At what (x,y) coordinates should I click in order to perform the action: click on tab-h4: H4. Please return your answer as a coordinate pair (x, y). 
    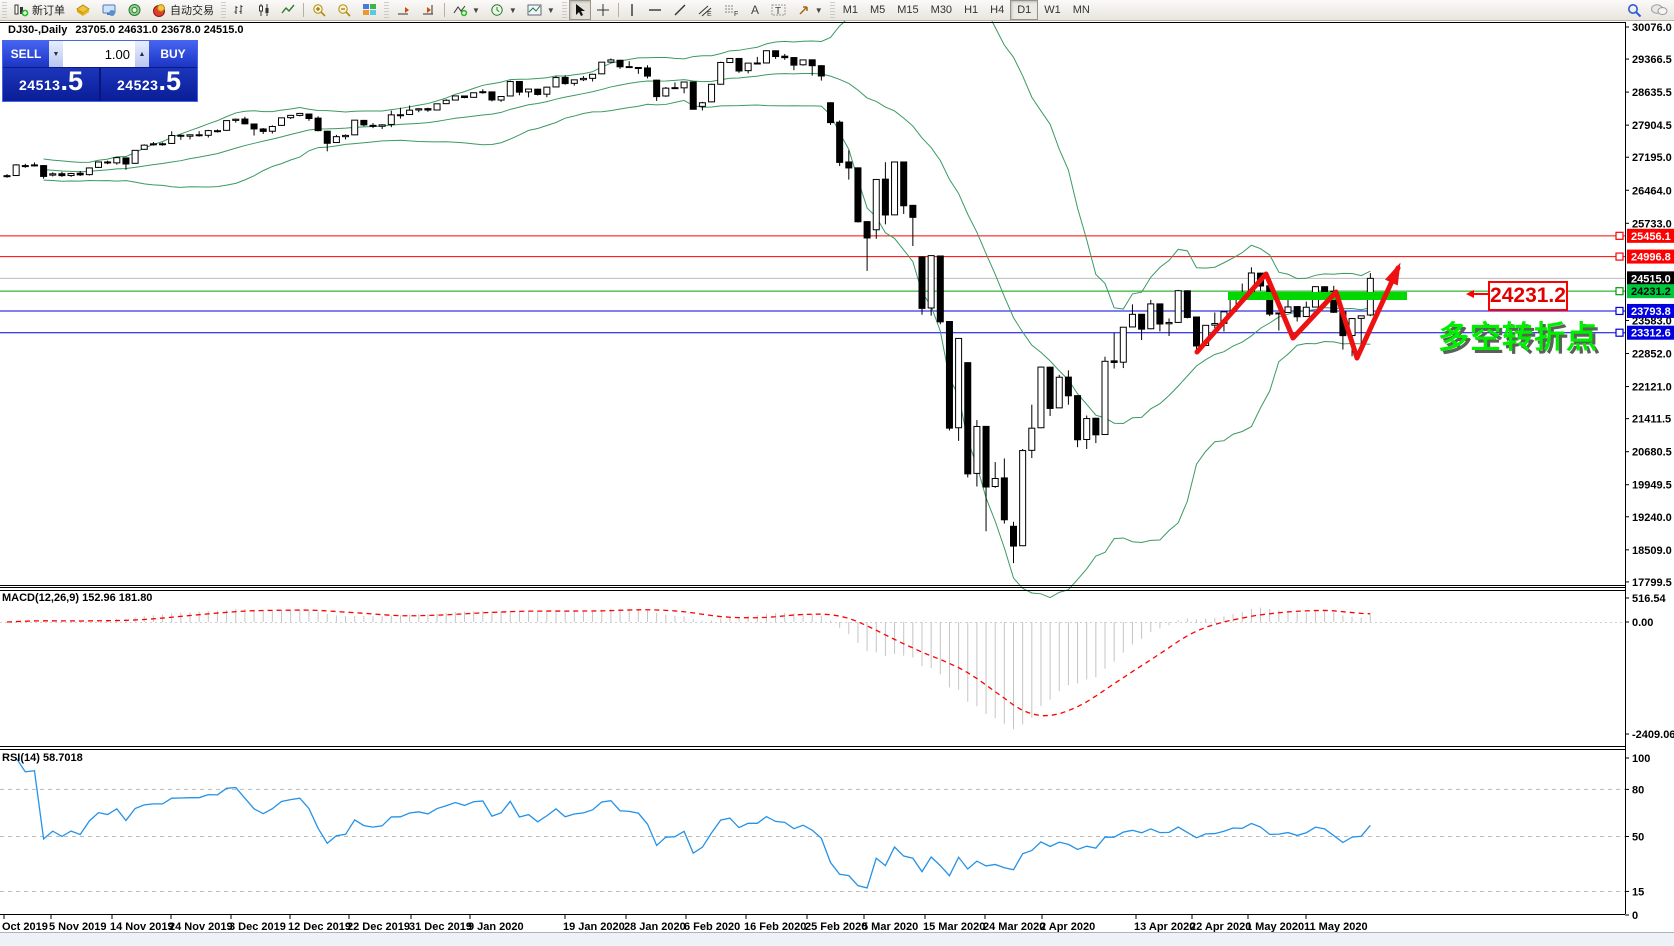
    Looking at the image, I should click on (997, 10).